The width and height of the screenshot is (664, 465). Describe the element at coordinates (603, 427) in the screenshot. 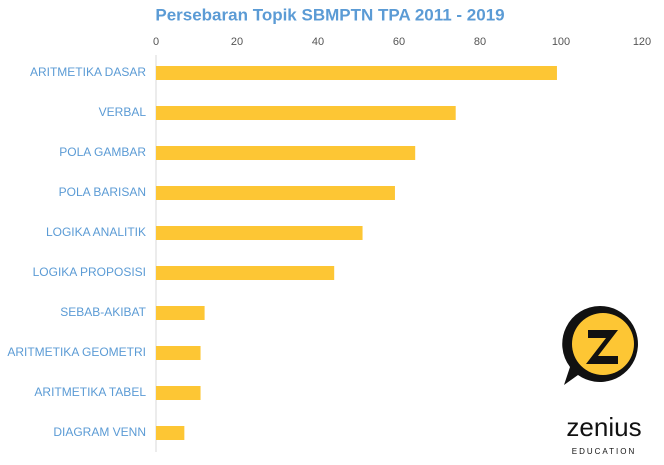

I see `logo-name: zenius` at that location.